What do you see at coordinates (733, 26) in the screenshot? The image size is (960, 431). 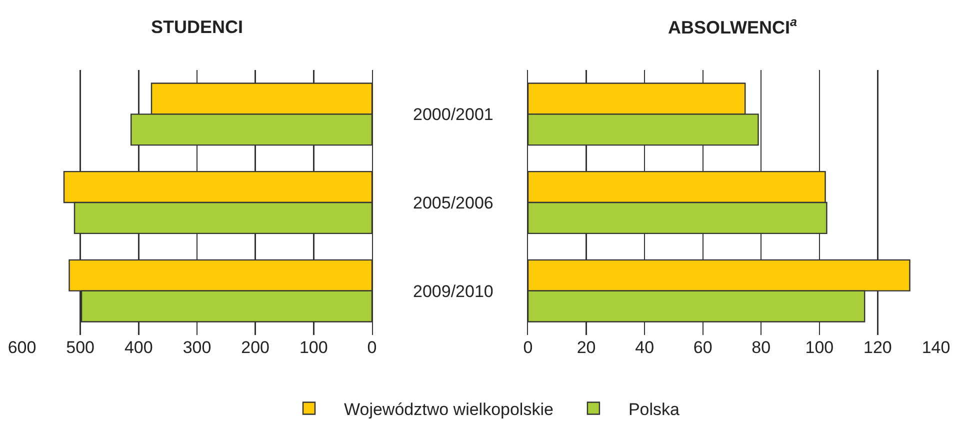 I see `chart-title: ABSOLWENCI$^{a}$` at bounding box center [733, 26].